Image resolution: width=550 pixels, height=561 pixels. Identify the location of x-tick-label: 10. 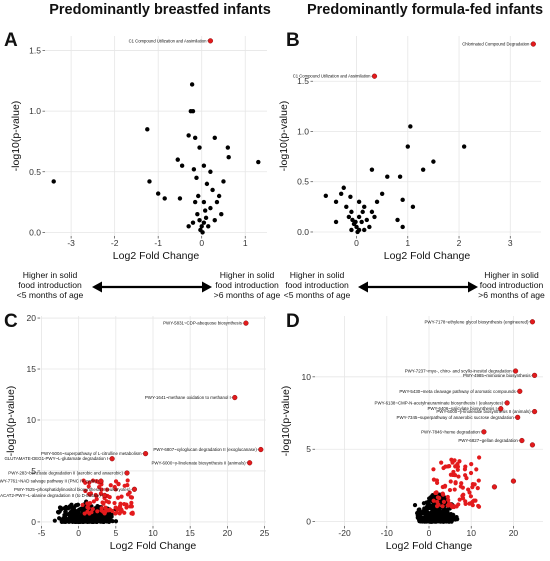
(153, 533).